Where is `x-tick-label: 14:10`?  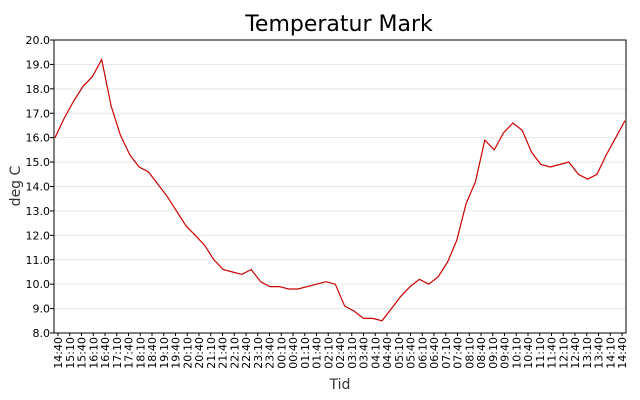
x-tick-label: 14:10 is located at coordinates (610, 353).